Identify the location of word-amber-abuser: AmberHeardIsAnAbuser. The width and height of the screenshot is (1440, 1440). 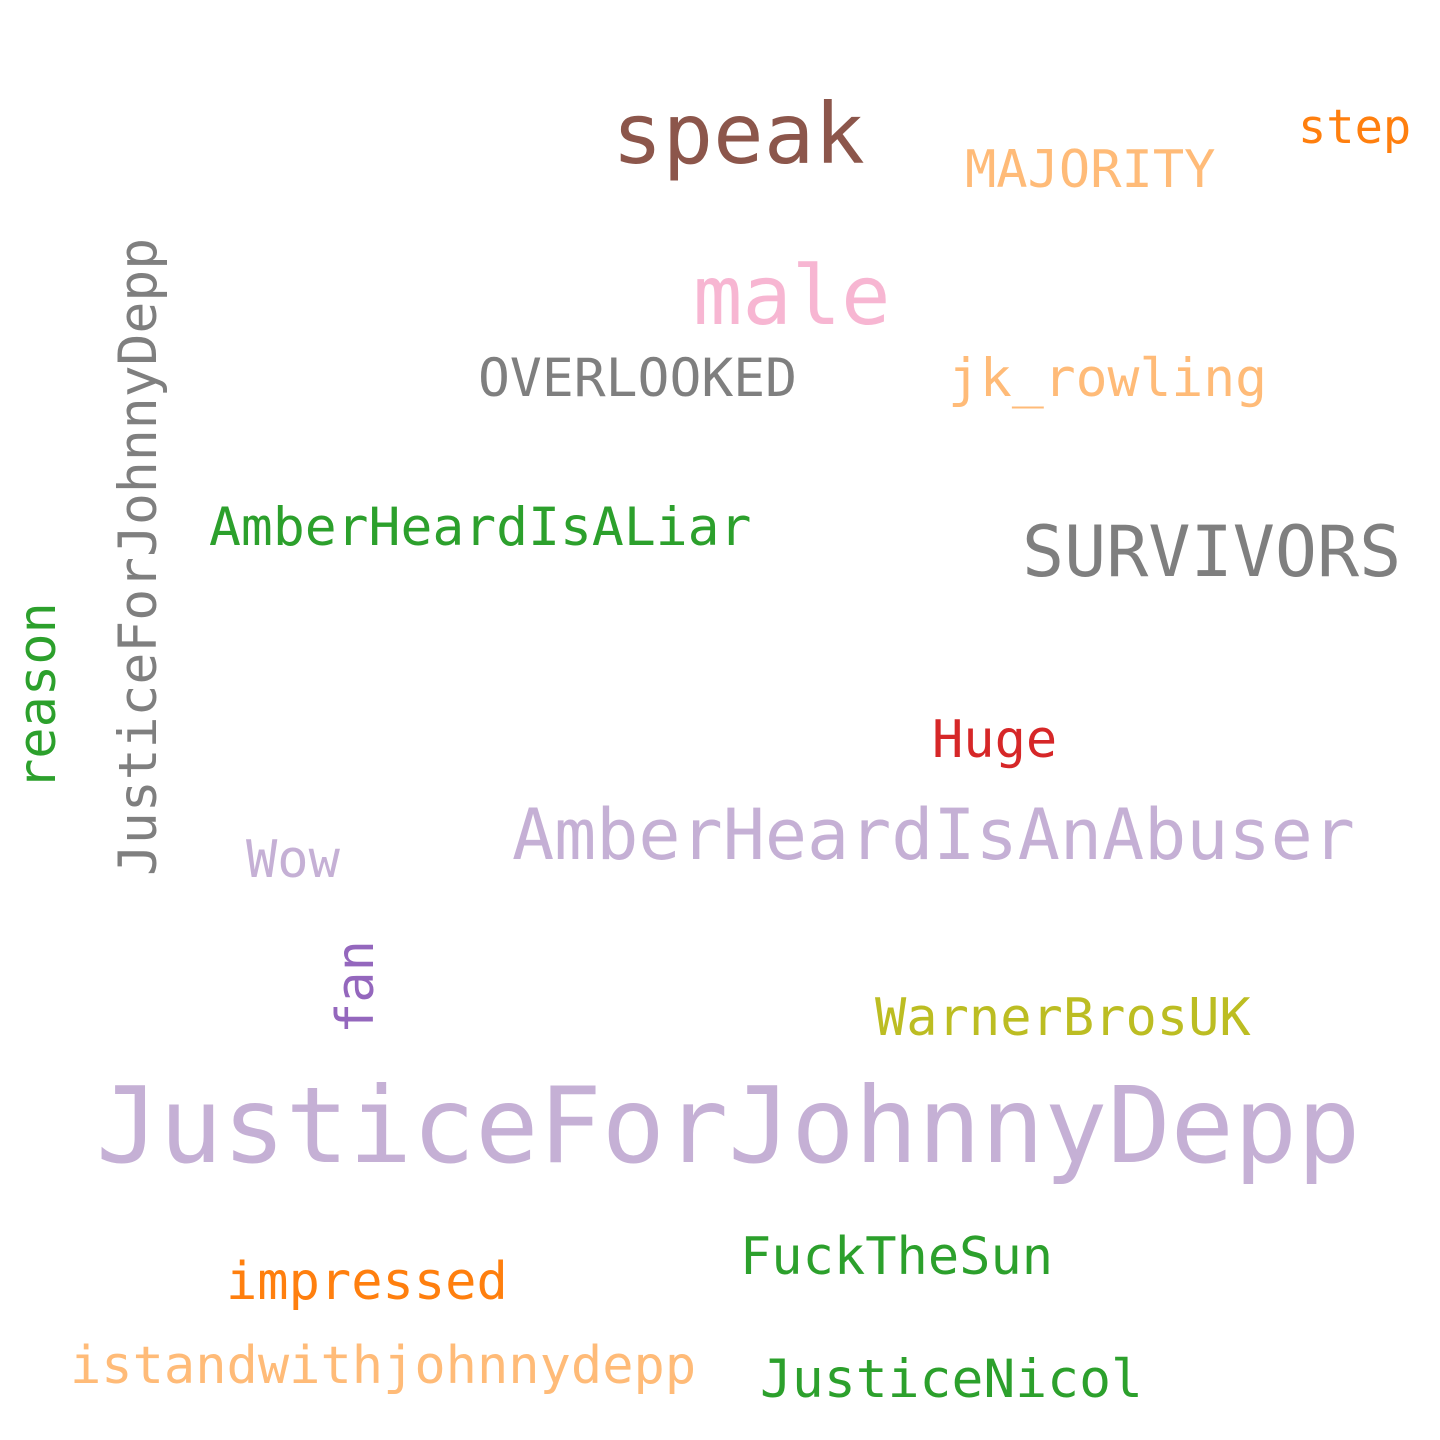
(933, 835).